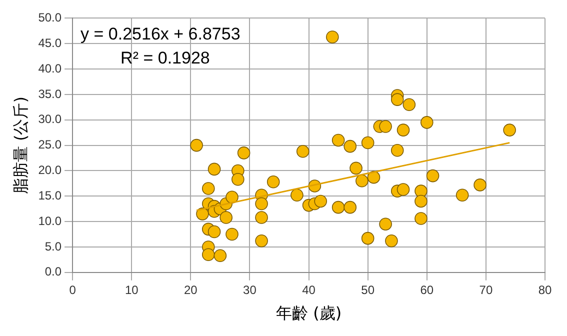 This screenshot has width=567, height=336. What do you see at coordinates (368, 289) in the screenshot?
I see `x-tick-label: 50` at bounding box center [368, 289].